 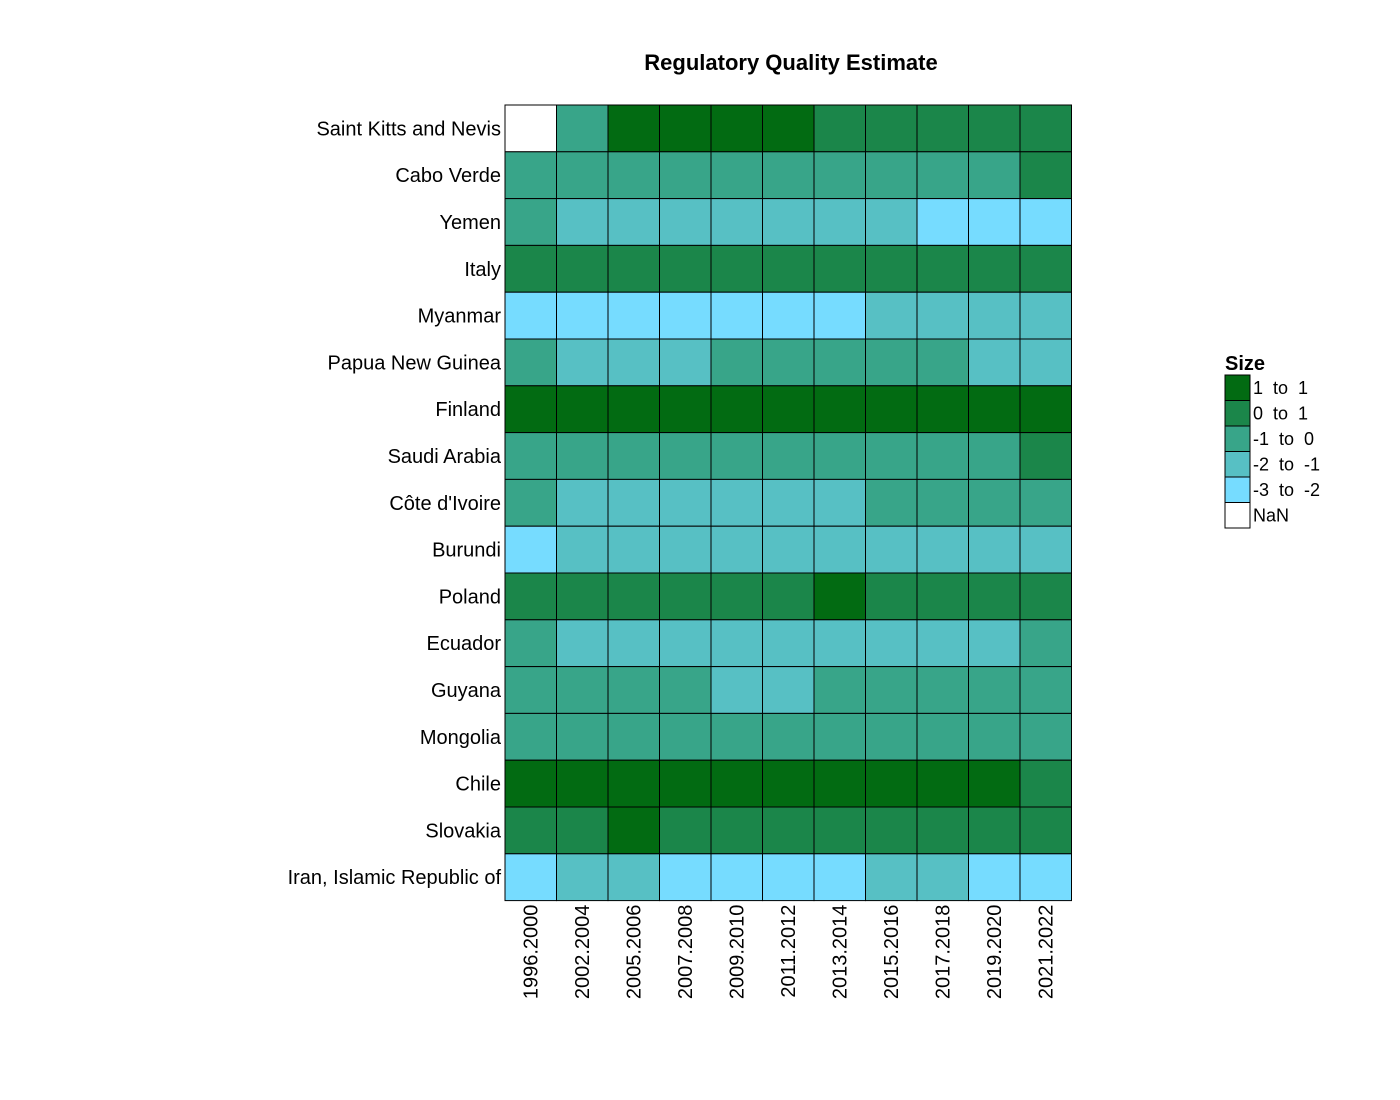 I want to click on x-tick-label: 2005.2006, so click(x=635, y=952).